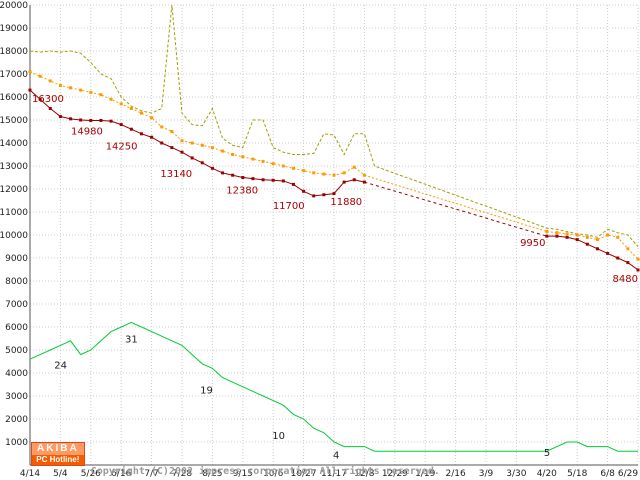  I want to click on svg-text: 1/19, so click(425, 474).